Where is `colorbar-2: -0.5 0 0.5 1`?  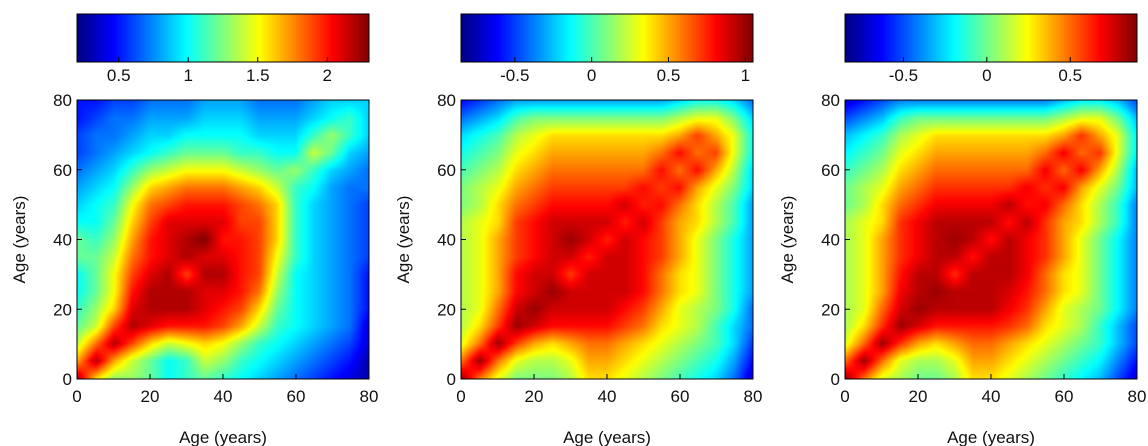
colorbar-2: -0.5 0 0.5 1 is located at coordinates (607, 49).